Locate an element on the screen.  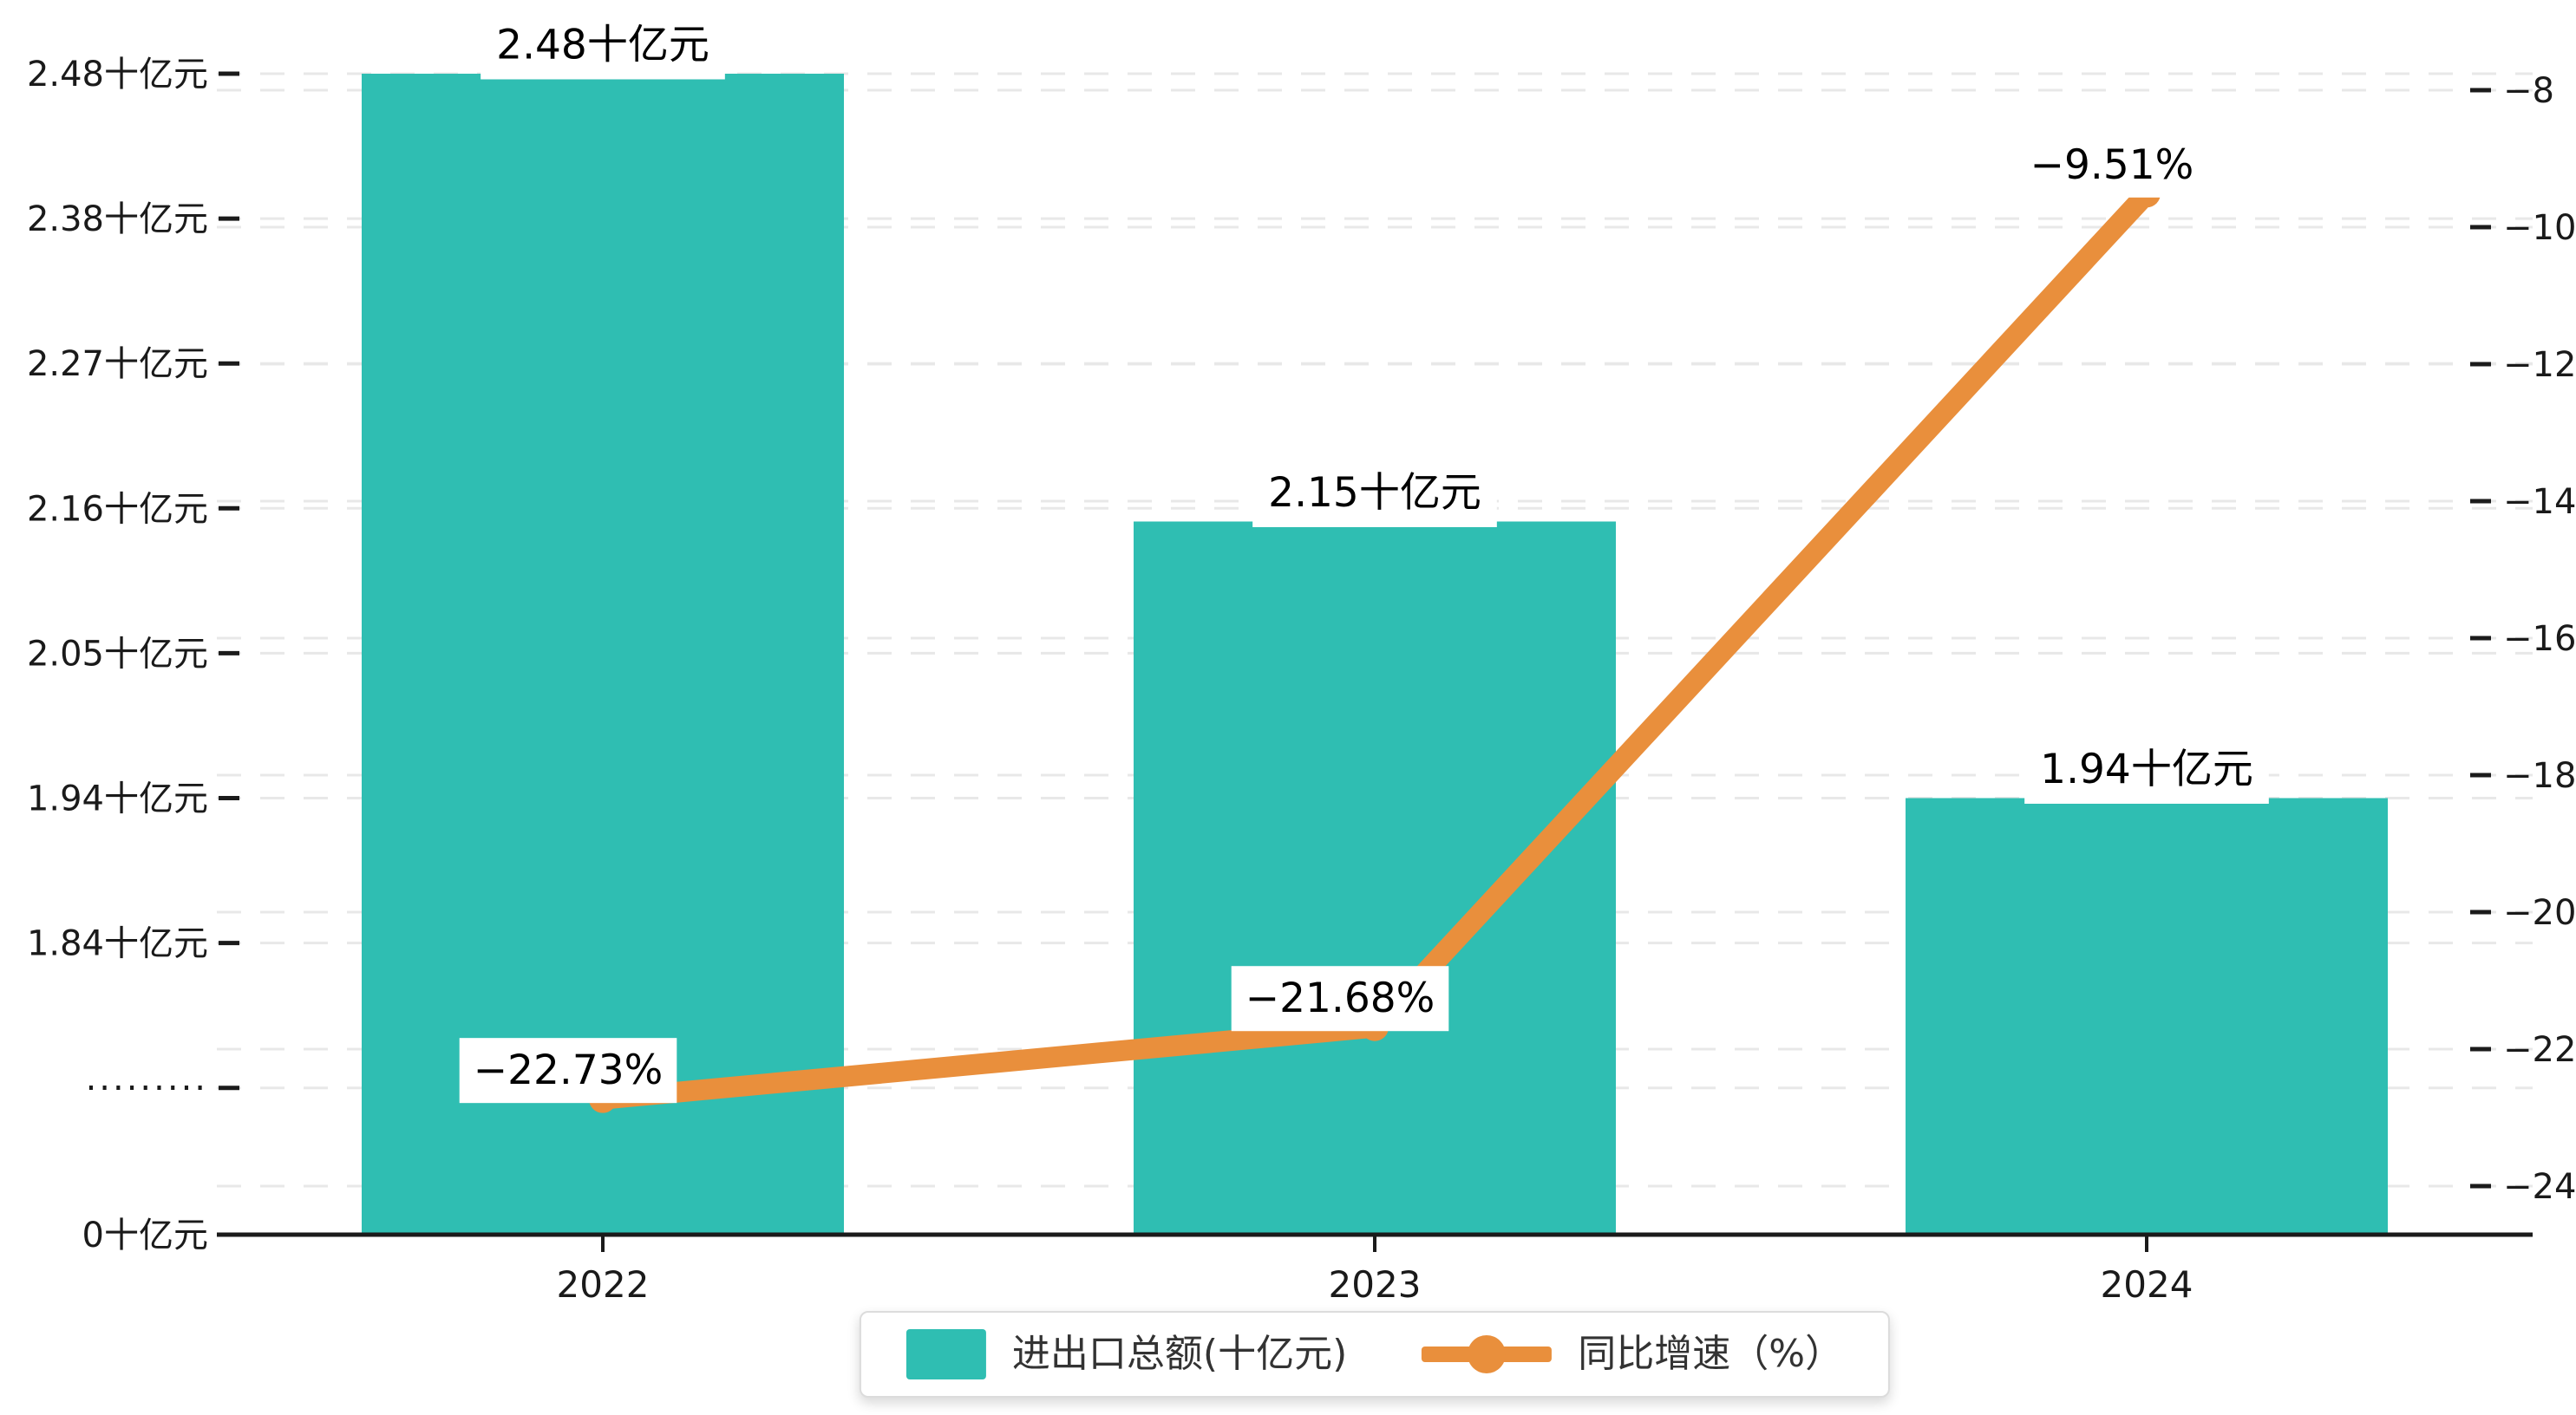
legend-bar-label: 进出口总额(十亿元) is located at coordinates (1179, 1354).